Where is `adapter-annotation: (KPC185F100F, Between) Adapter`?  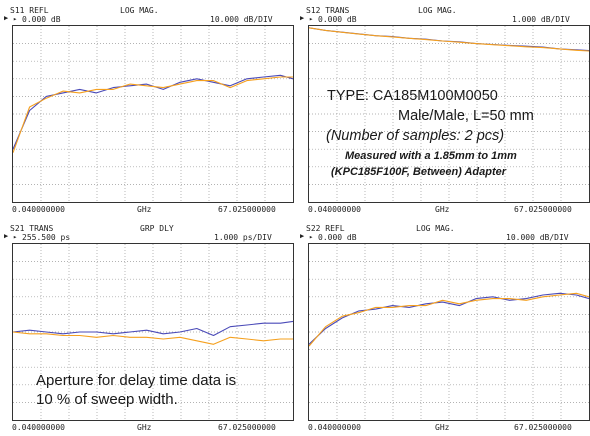
adapter-annotation: (KPC185F100F, Between) Adapter is located at coordinates (419, 172).